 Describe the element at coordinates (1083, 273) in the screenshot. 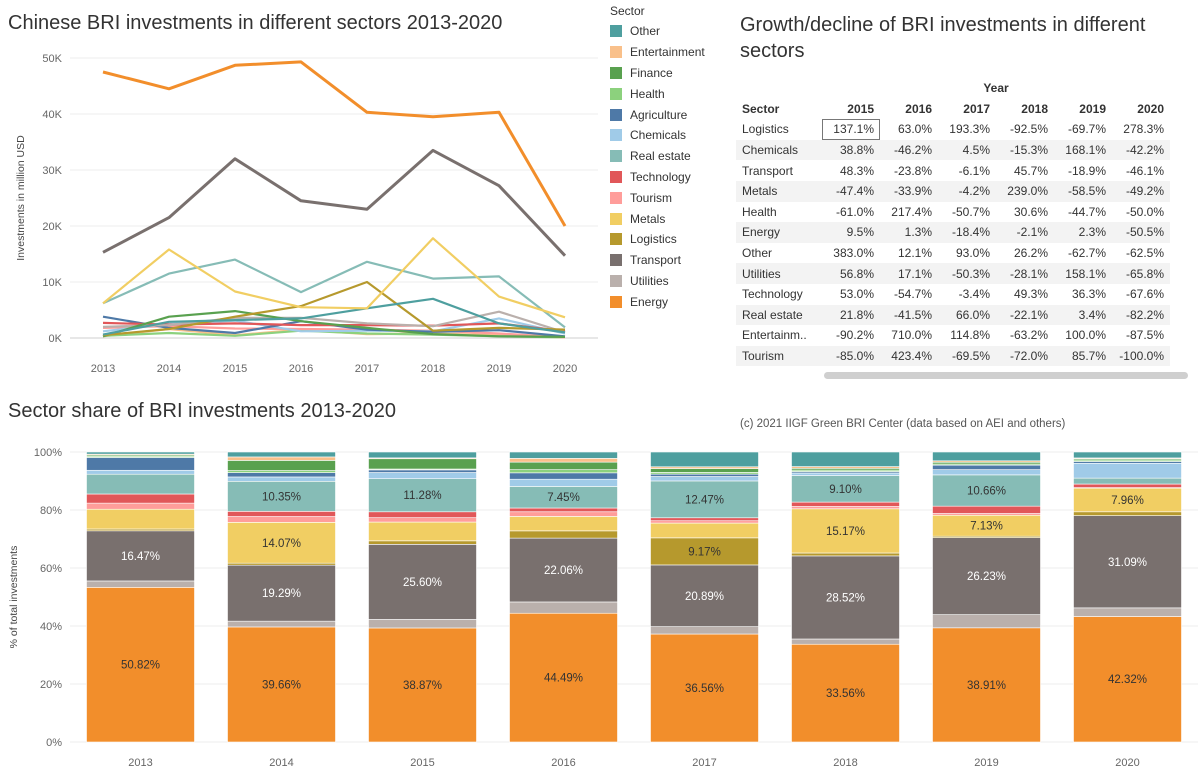

I see `table-cell: 158.1%` at that location.